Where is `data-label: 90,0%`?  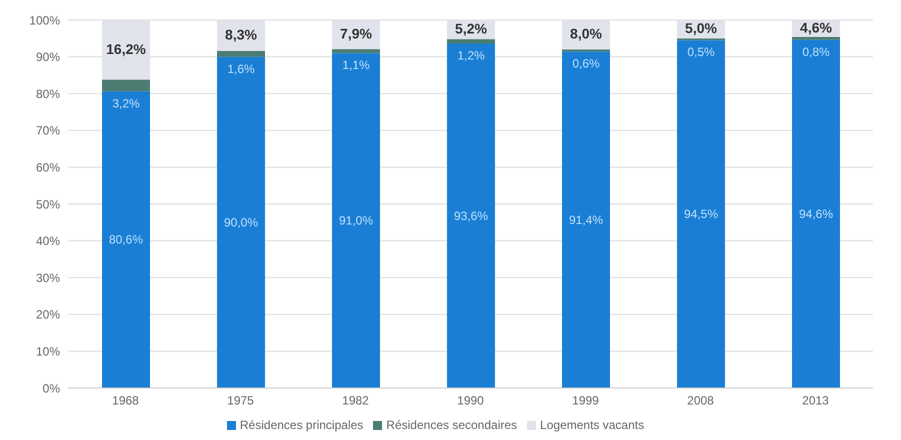 data-label: 90,0% is located at coordinates (241, 222).